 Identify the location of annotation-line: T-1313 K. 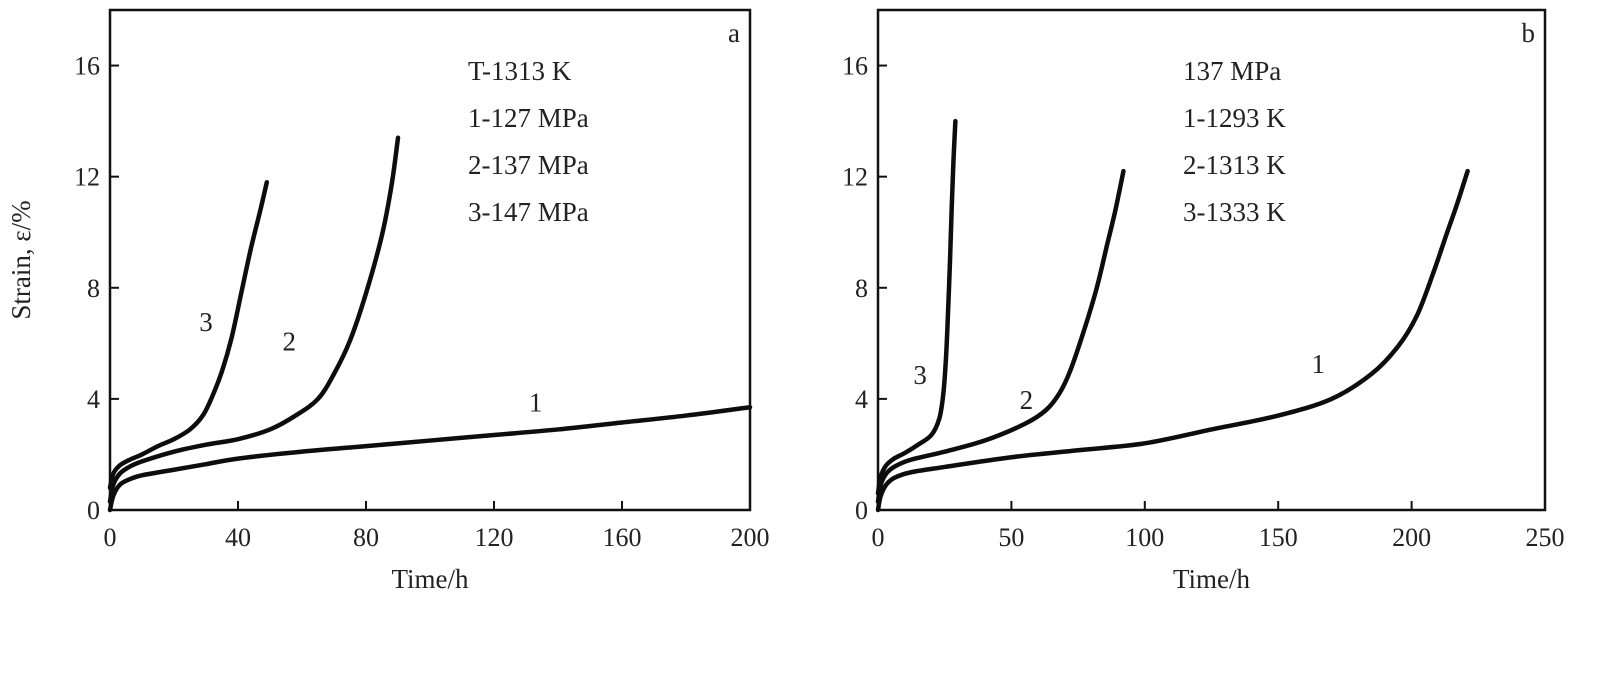
(520, 71).